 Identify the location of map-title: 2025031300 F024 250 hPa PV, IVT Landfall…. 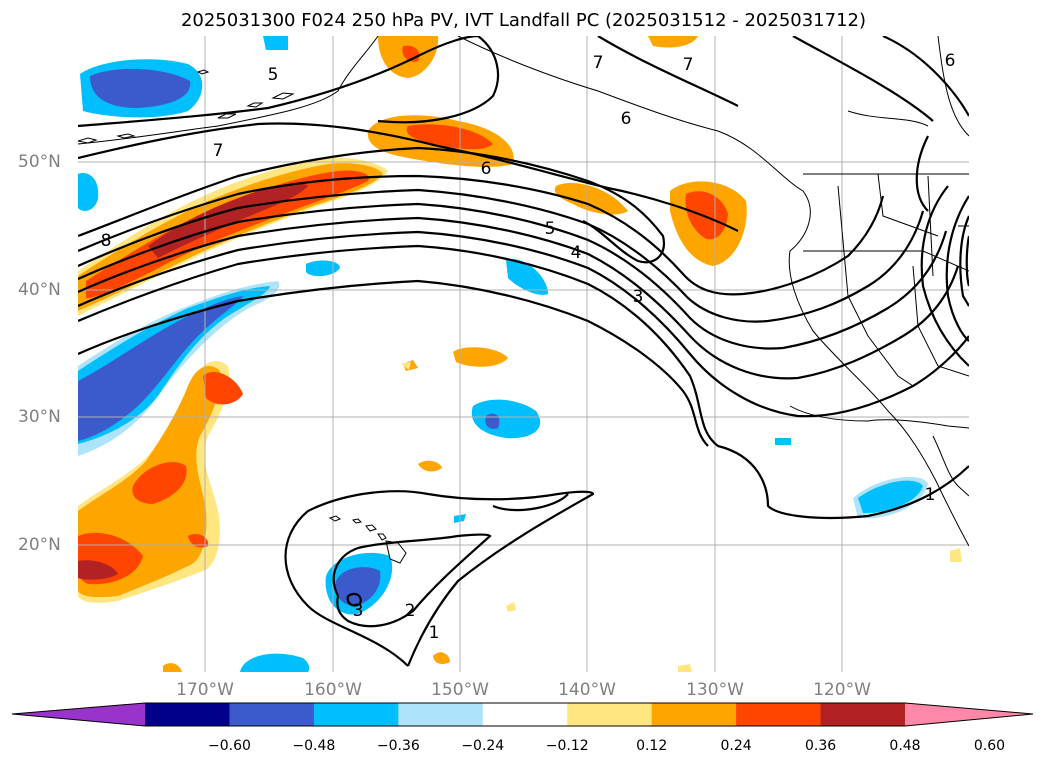
(523, 20).